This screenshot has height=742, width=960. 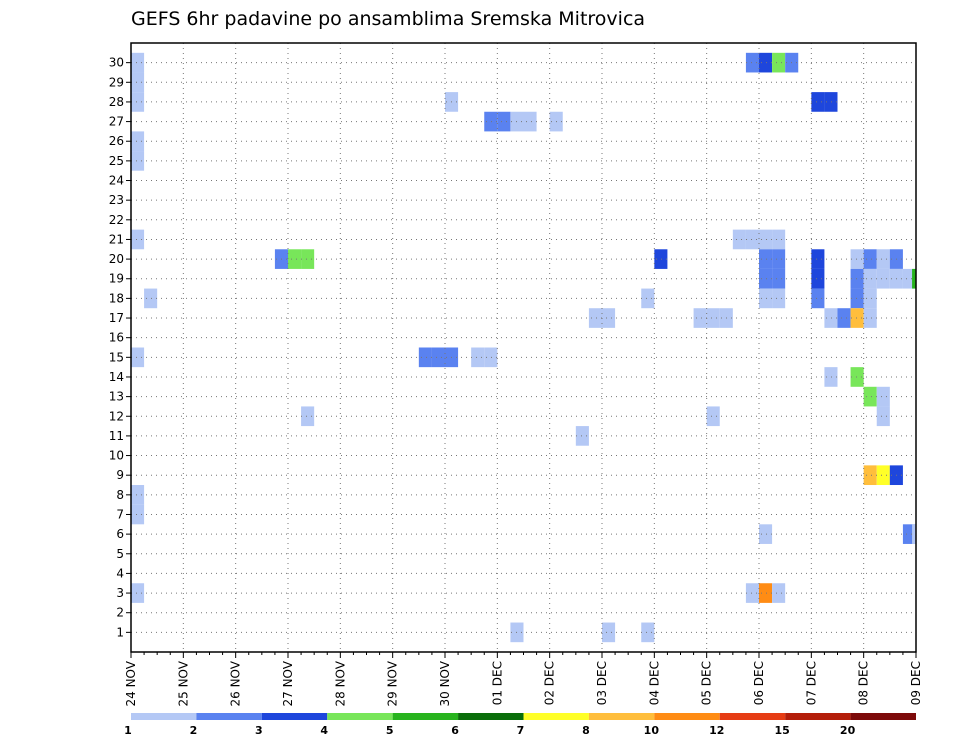 I want to click on y-tick-label: 28, so click(x=116, y=102).